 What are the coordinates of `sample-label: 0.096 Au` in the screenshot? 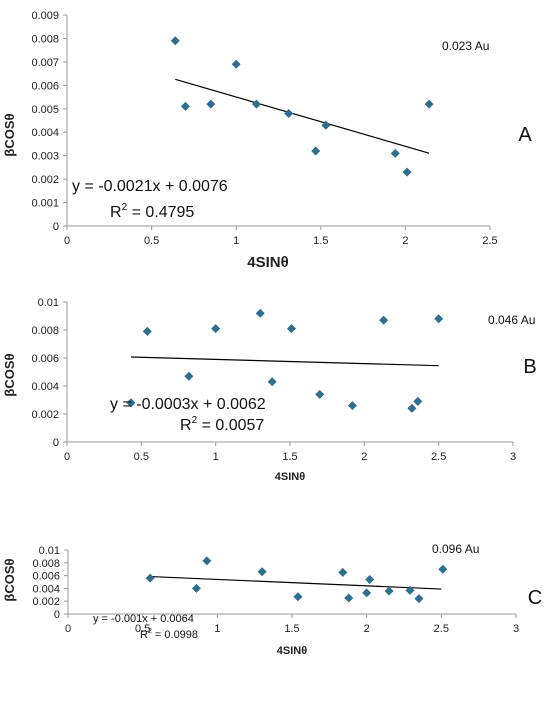 It's located at (455, 549).